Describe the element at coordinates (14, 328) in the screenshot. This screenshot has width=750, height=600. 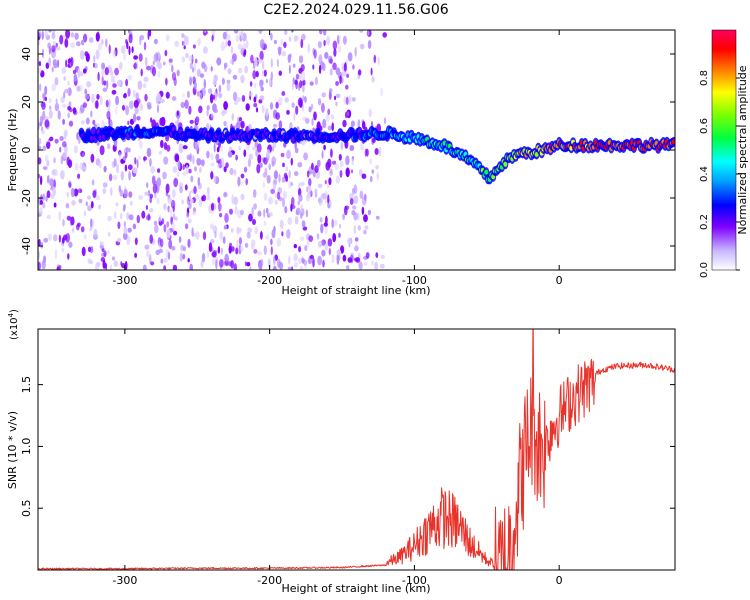
I see `snr-y-scale-base: (x10` at that location.